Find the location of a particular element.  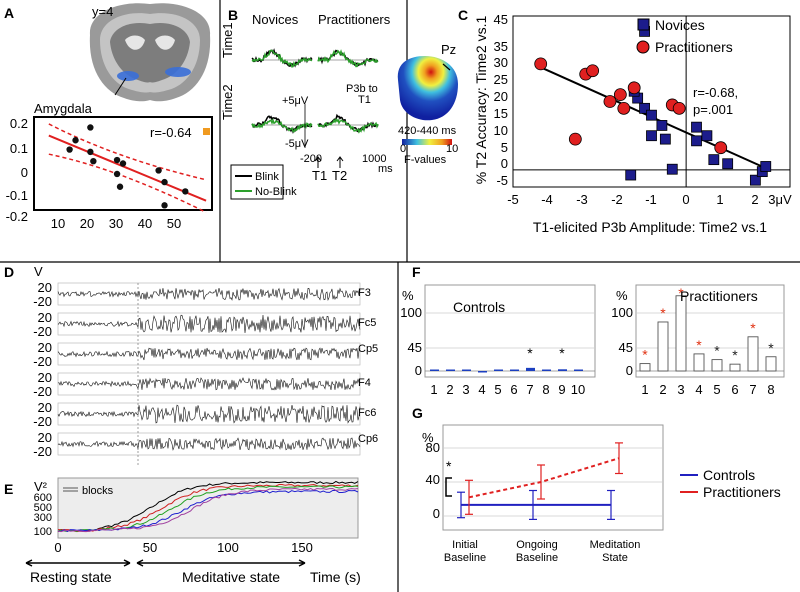

f-control-tick: 5 is located at coordinates (497, 389).